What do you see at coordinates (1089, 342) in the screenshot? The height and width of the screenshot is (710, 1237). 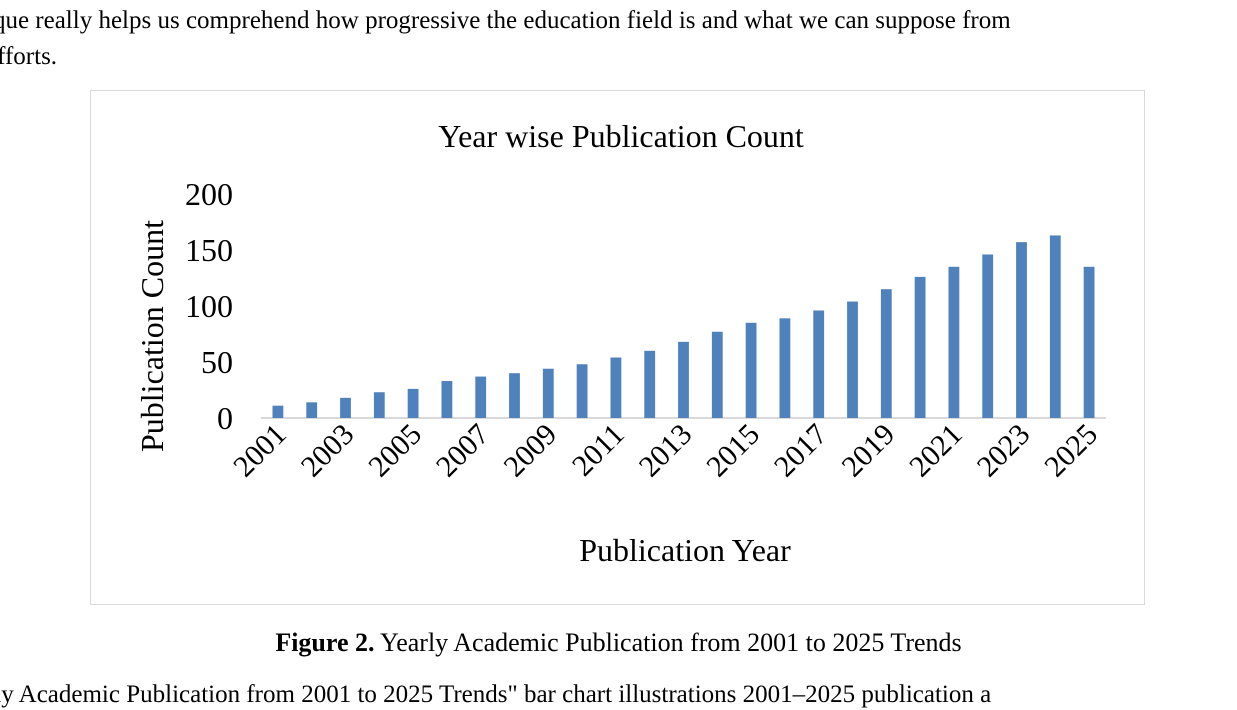 I see `bar-2025` at bounding box center [1089, 342].